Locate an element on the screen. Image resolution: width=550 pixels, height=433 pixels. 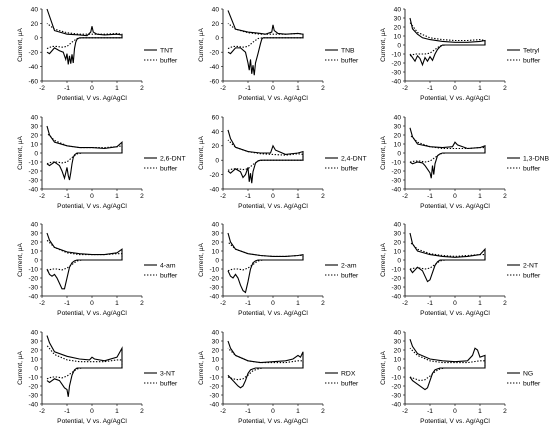
legend: TNT buffer is located at coordinates (161, 55).